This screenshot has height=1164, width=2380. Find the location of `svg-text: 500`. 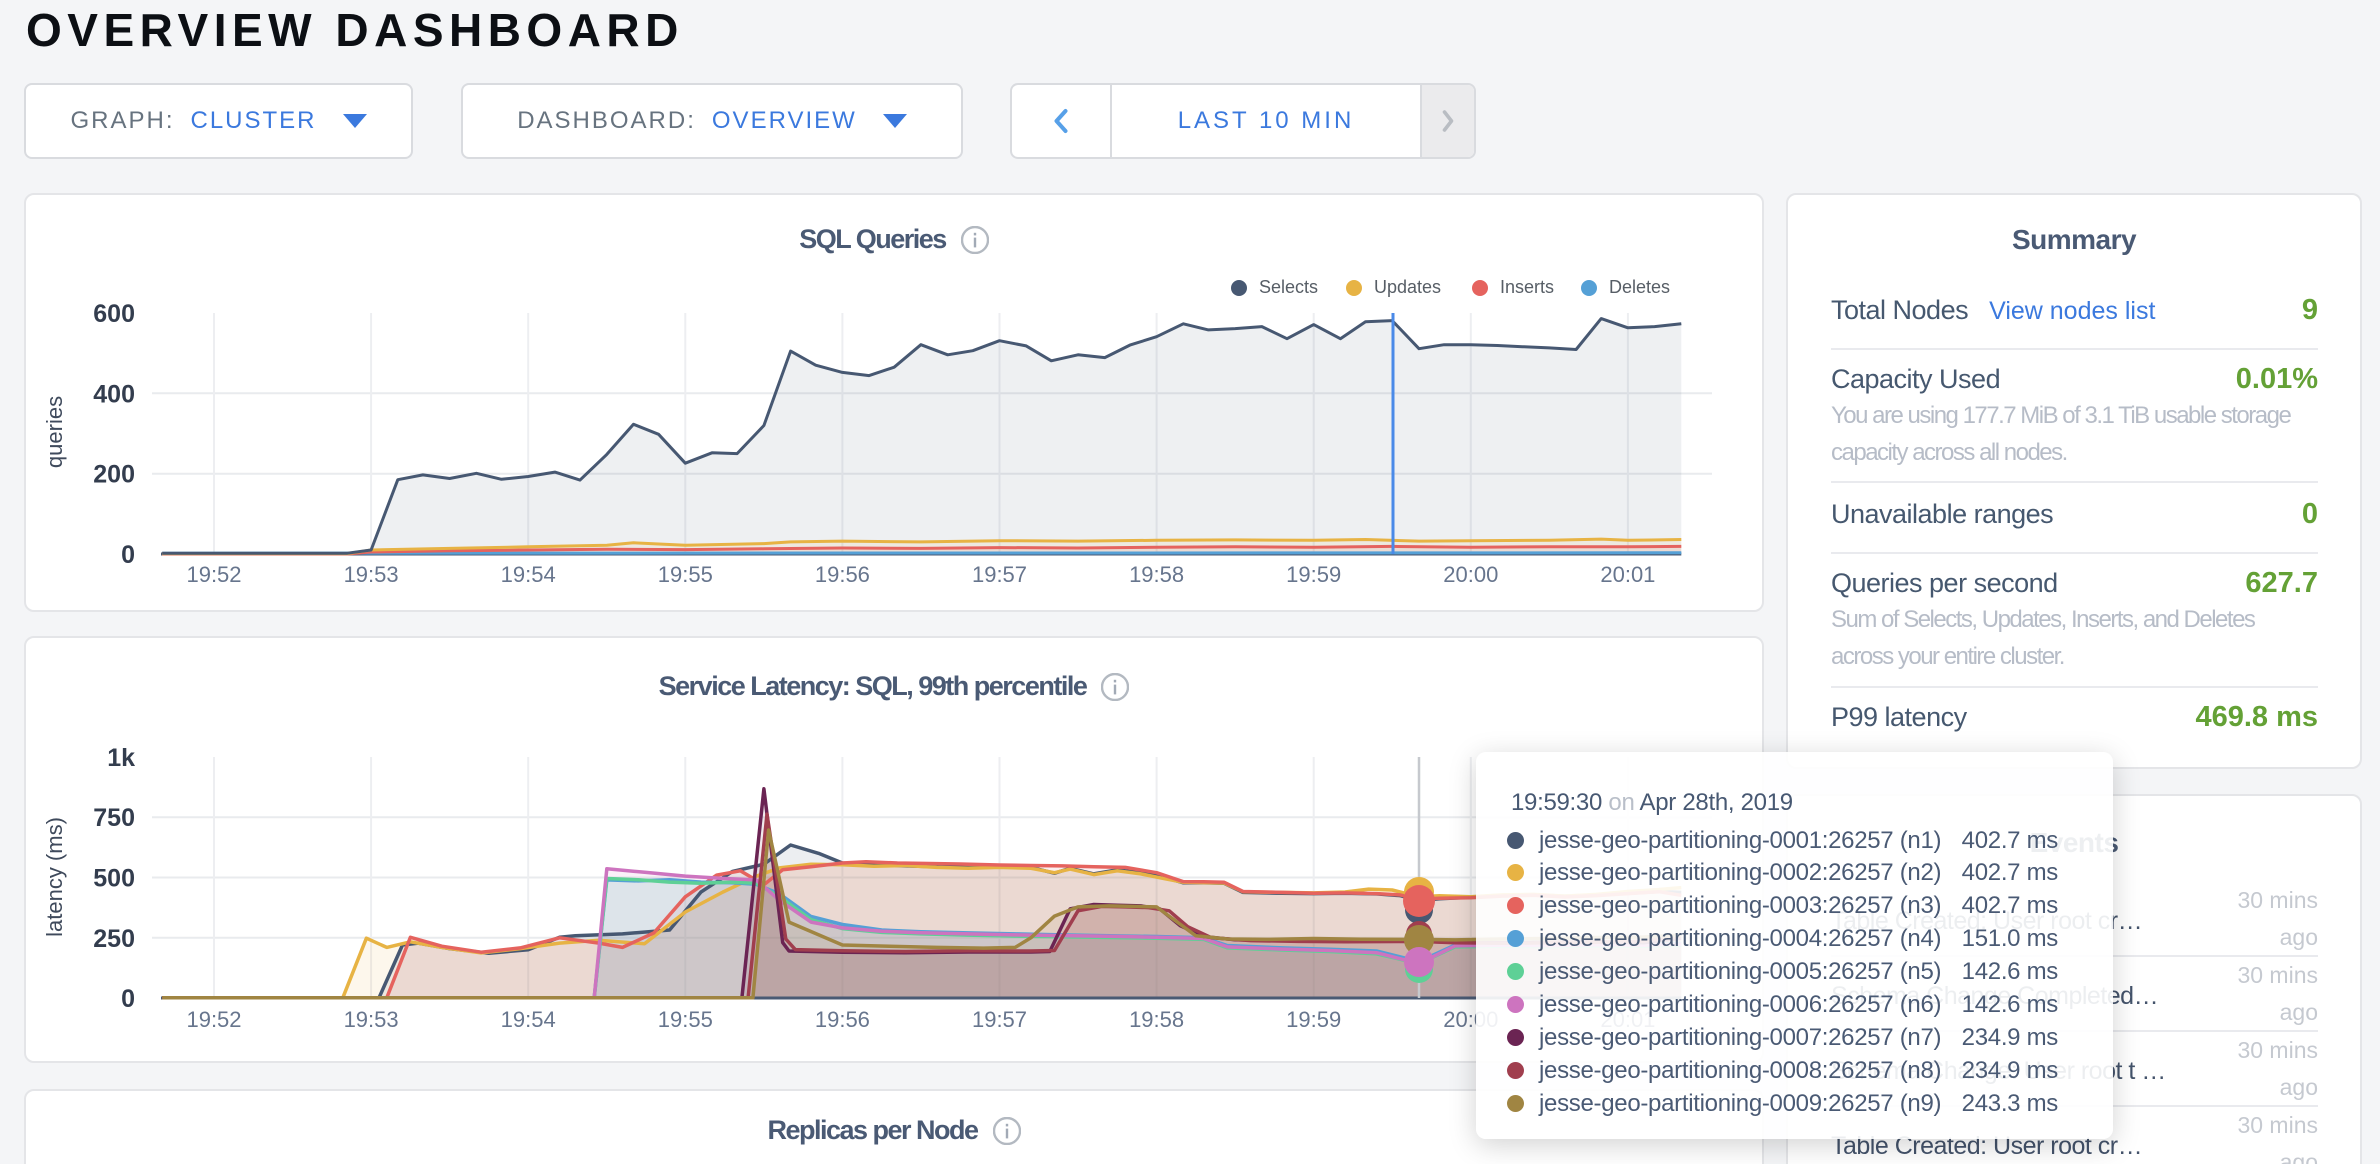

svg-text: 500 is located at coordinates (114, 879).